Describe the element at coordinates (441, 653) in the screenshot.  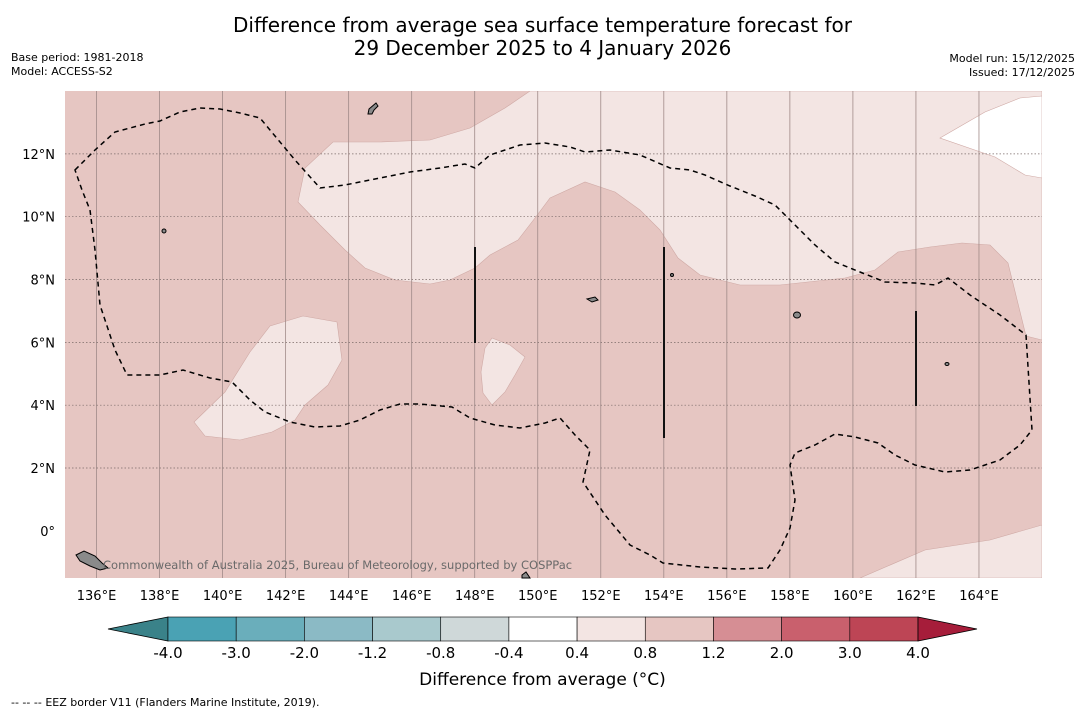
I see `colorbar-tick-label: -0.8` at that location.